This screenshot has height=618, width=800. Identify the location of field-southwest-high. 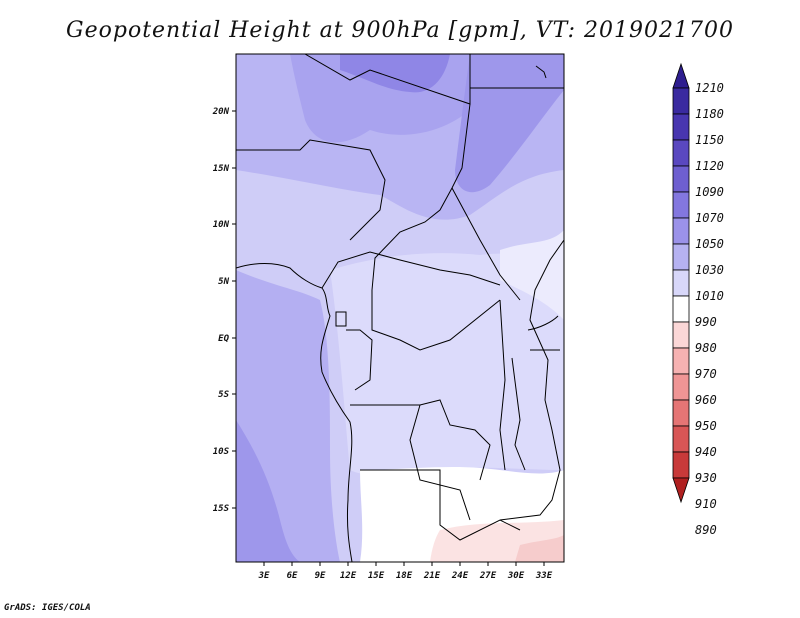
(268, 491).